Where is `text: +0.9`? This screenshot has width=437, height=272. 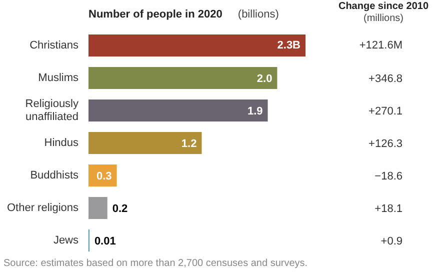 text: +0.9 is located at coordinates (391, 242).